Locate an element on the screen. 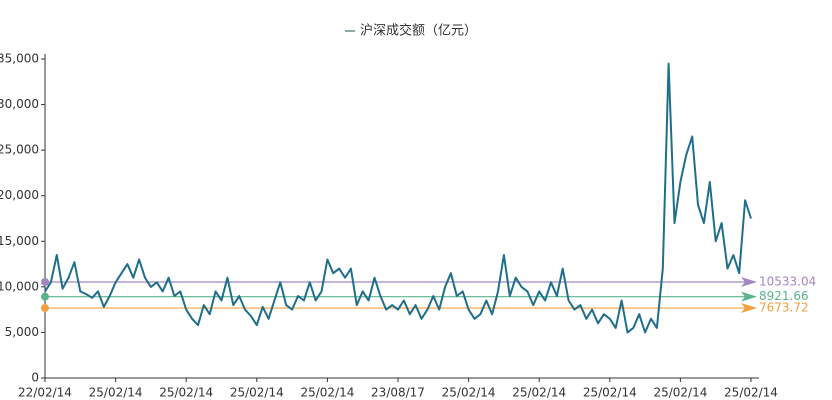 The height and width of the screenshot is (400, 832). reference-label: 8921.66 is located at coordinates (784, 296).